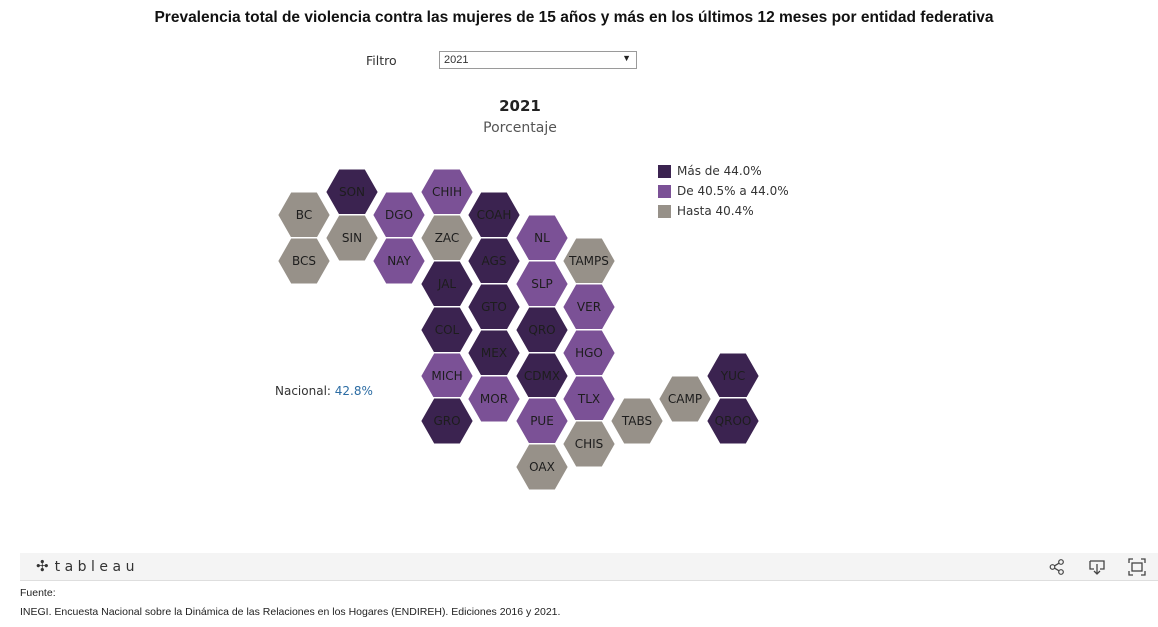  I want to click on state-tile-hgo: HGO, so click(589, 353).